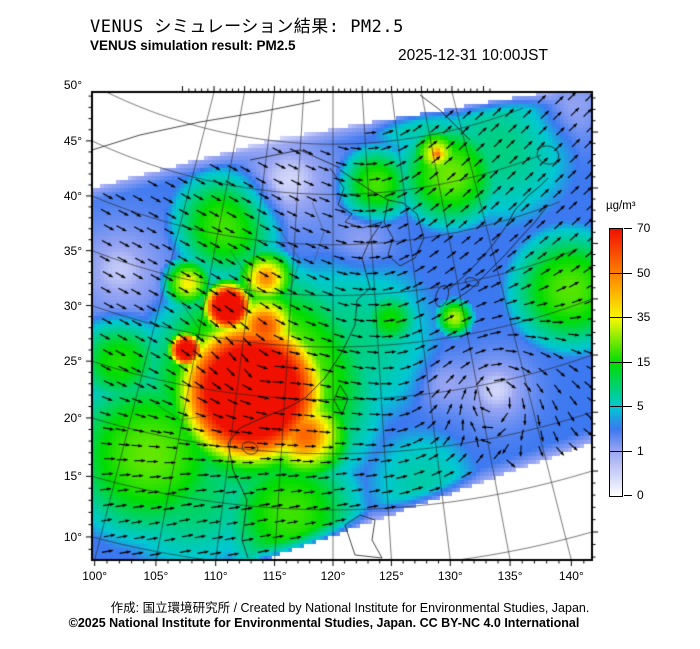 The height and width of the screenshot is (649, 700). What do you see at coordinates (391, 576) in the screenshot?
I see `lon-tick-label: 125°` at bounding box center [391, 576].